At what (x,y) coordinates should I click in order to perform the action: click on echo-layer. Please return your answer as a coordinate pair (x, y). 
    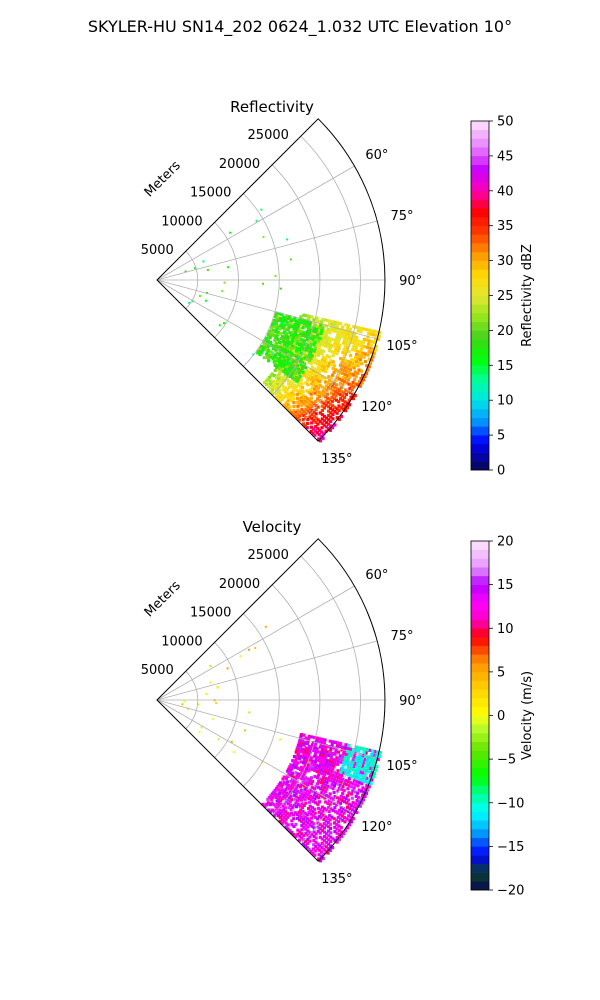
    Looking at the image, I should click on (283, 325).